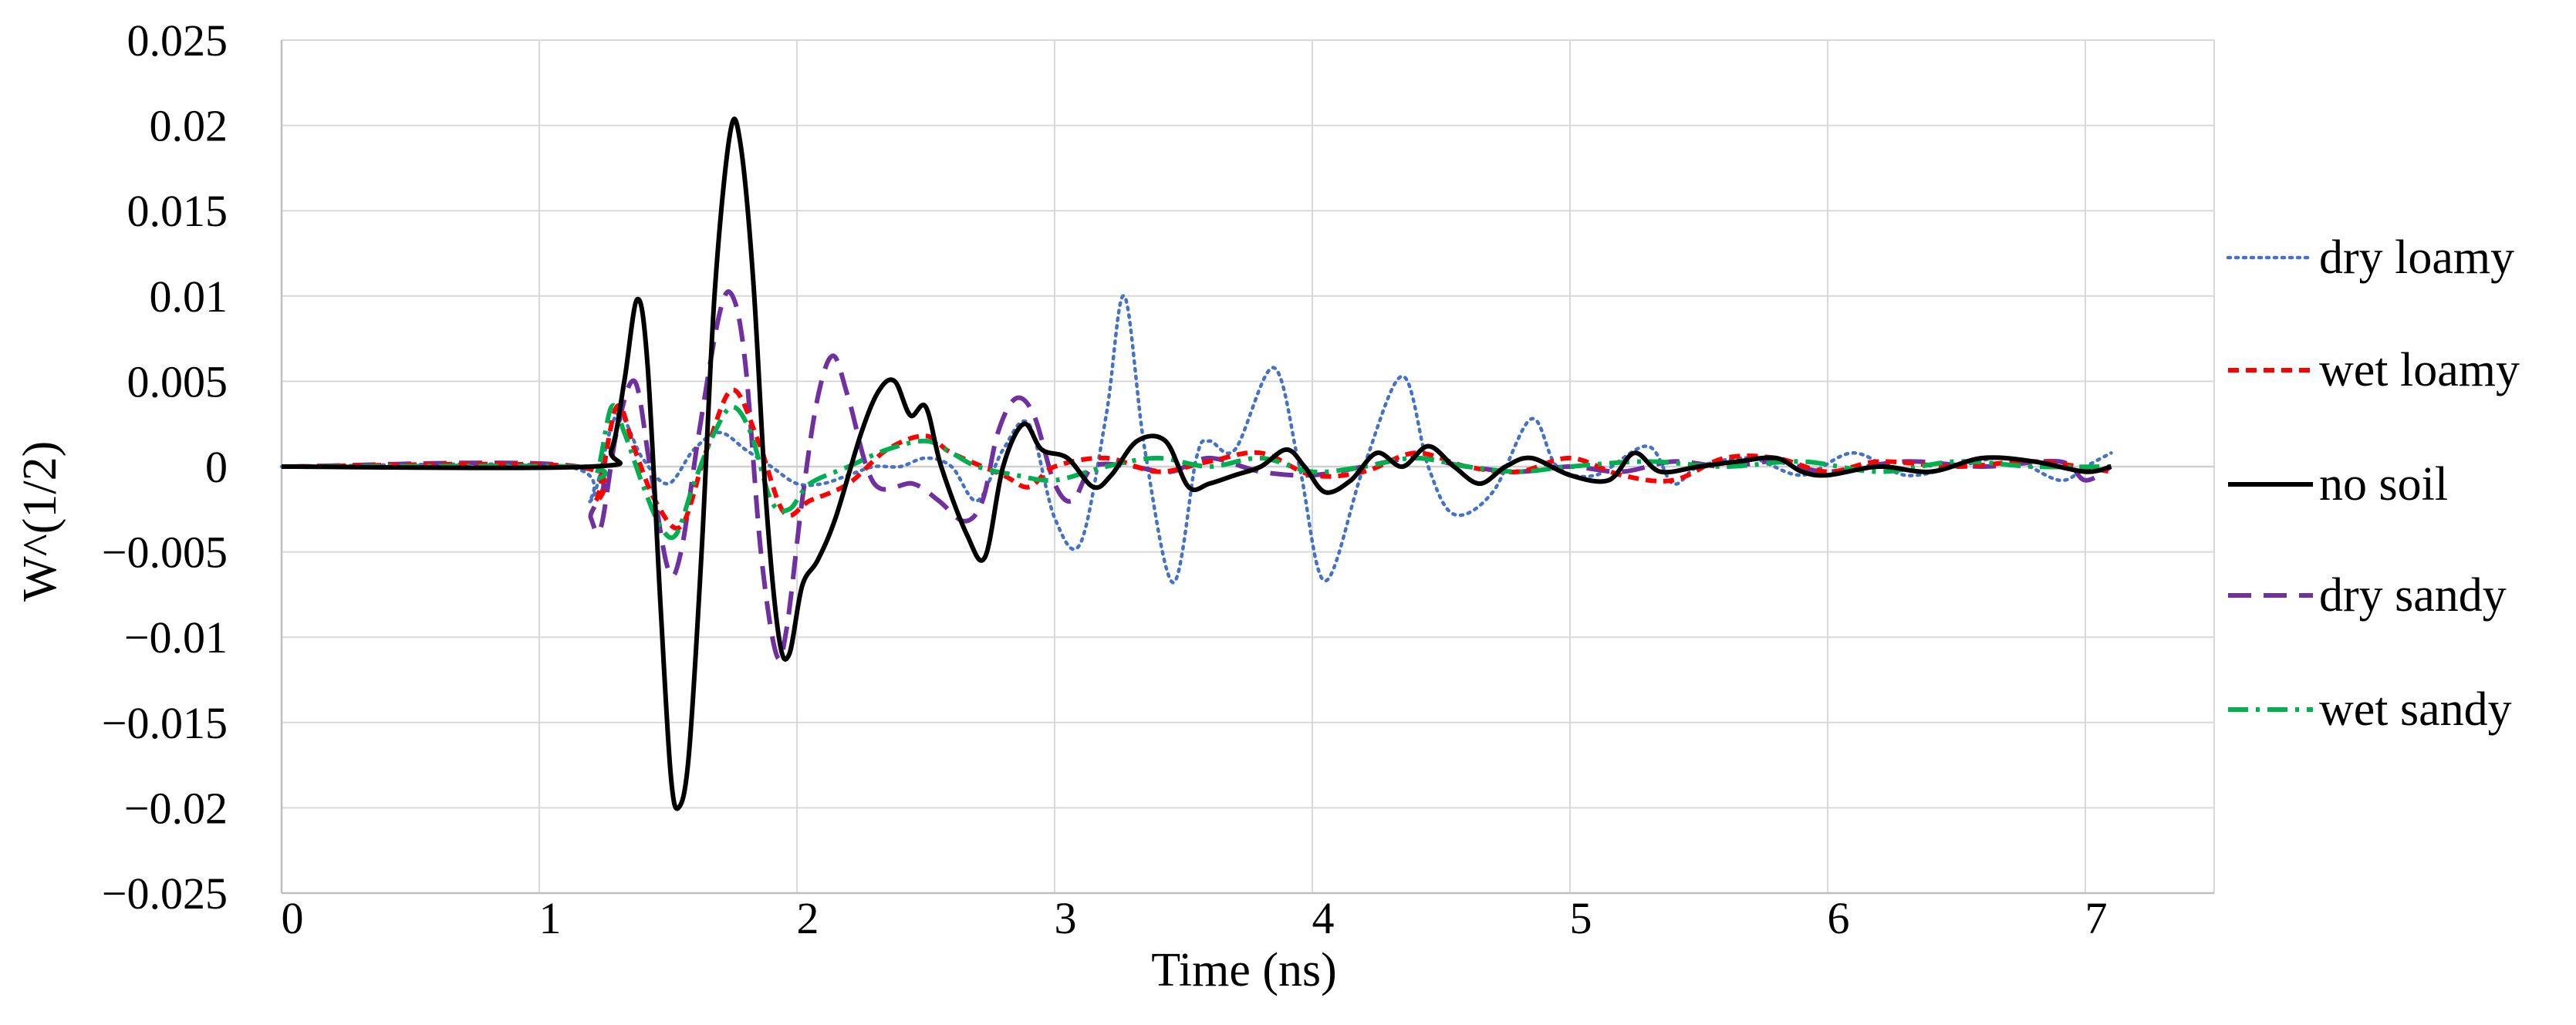 The image size is (2576, 1025). Describe the element at coordinates (165, 553) in the screenshot. I see `y-tick-label: −0.005` at that location.